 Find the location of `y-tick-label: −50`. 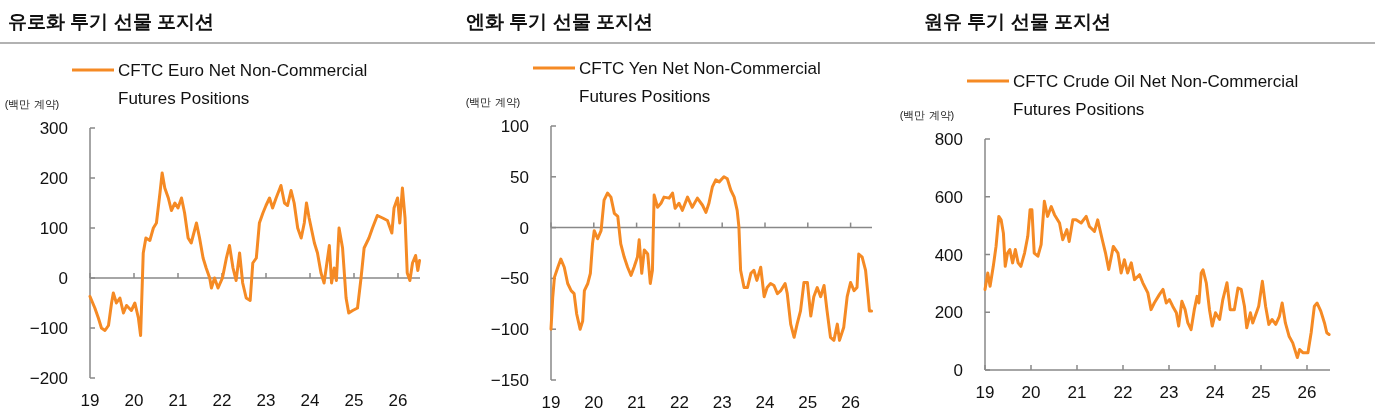

y-tick-label: −50 is located at coordinates (514, 279).